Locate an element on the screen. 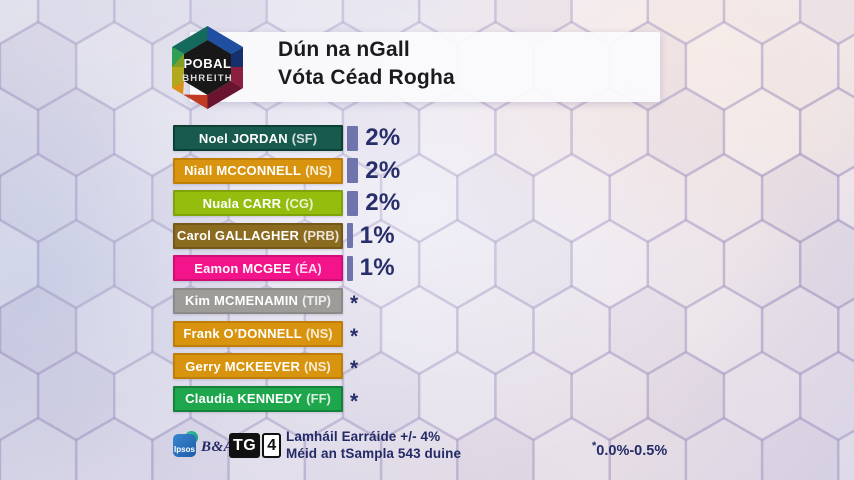  candidate-box: Gerry MCKEEVER (NS) is located at coordinates (258, 366).